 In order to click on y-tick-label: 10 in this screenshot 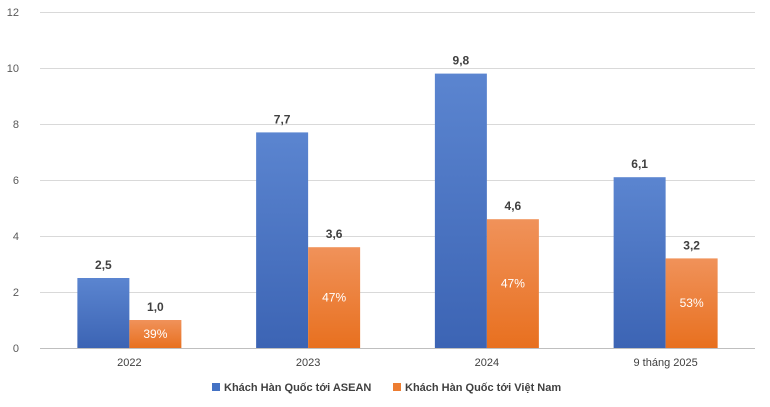, I will do `click(13, 69)`.